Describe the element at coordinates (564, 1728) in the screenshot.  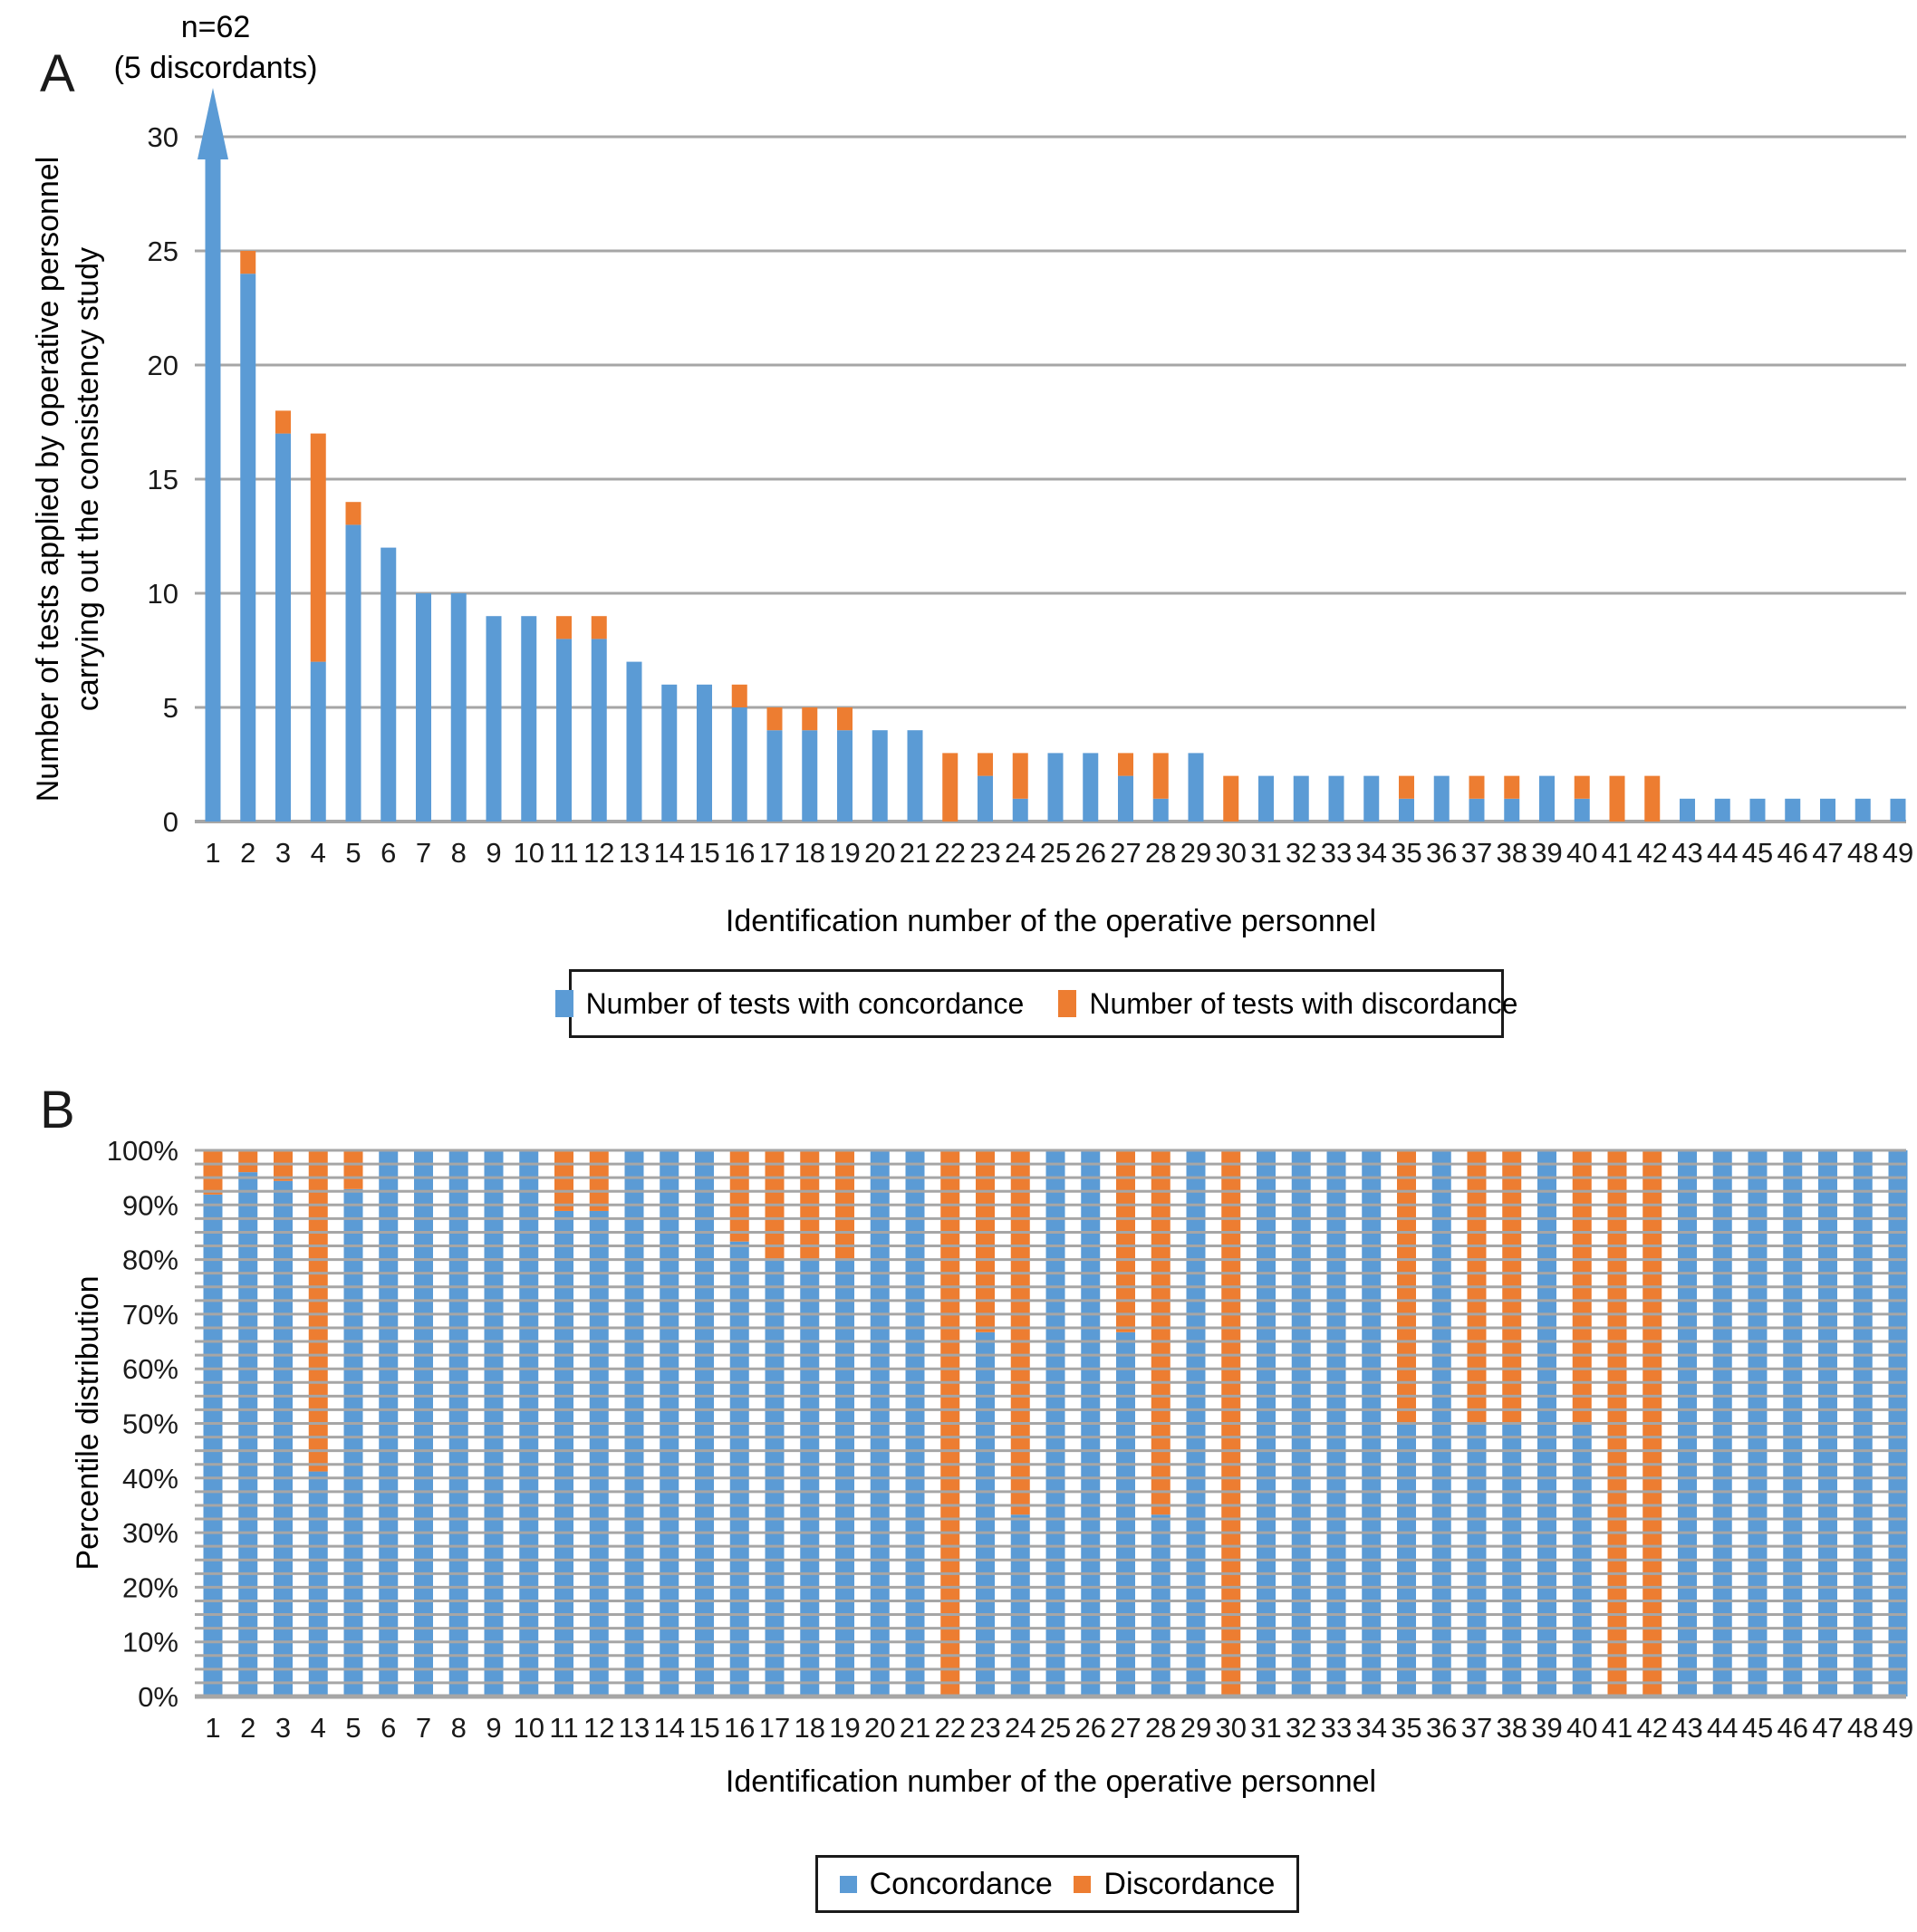
I see `x-tick-label: 11` at that location.